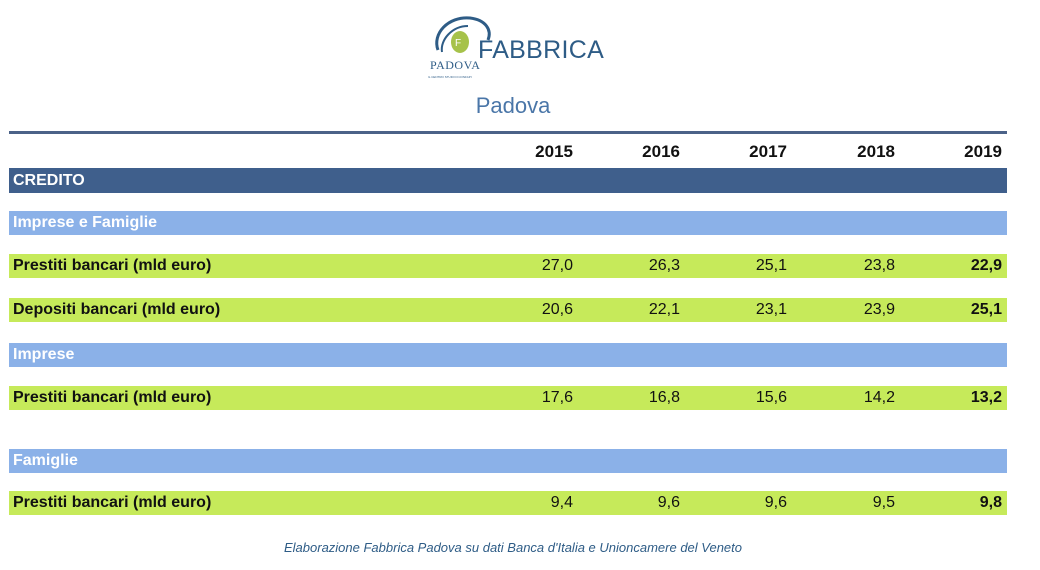 Image resolution: width=1040 pixels, height=570 pixels. I want to click on cell-2015: 20,6, so click(557, 309).